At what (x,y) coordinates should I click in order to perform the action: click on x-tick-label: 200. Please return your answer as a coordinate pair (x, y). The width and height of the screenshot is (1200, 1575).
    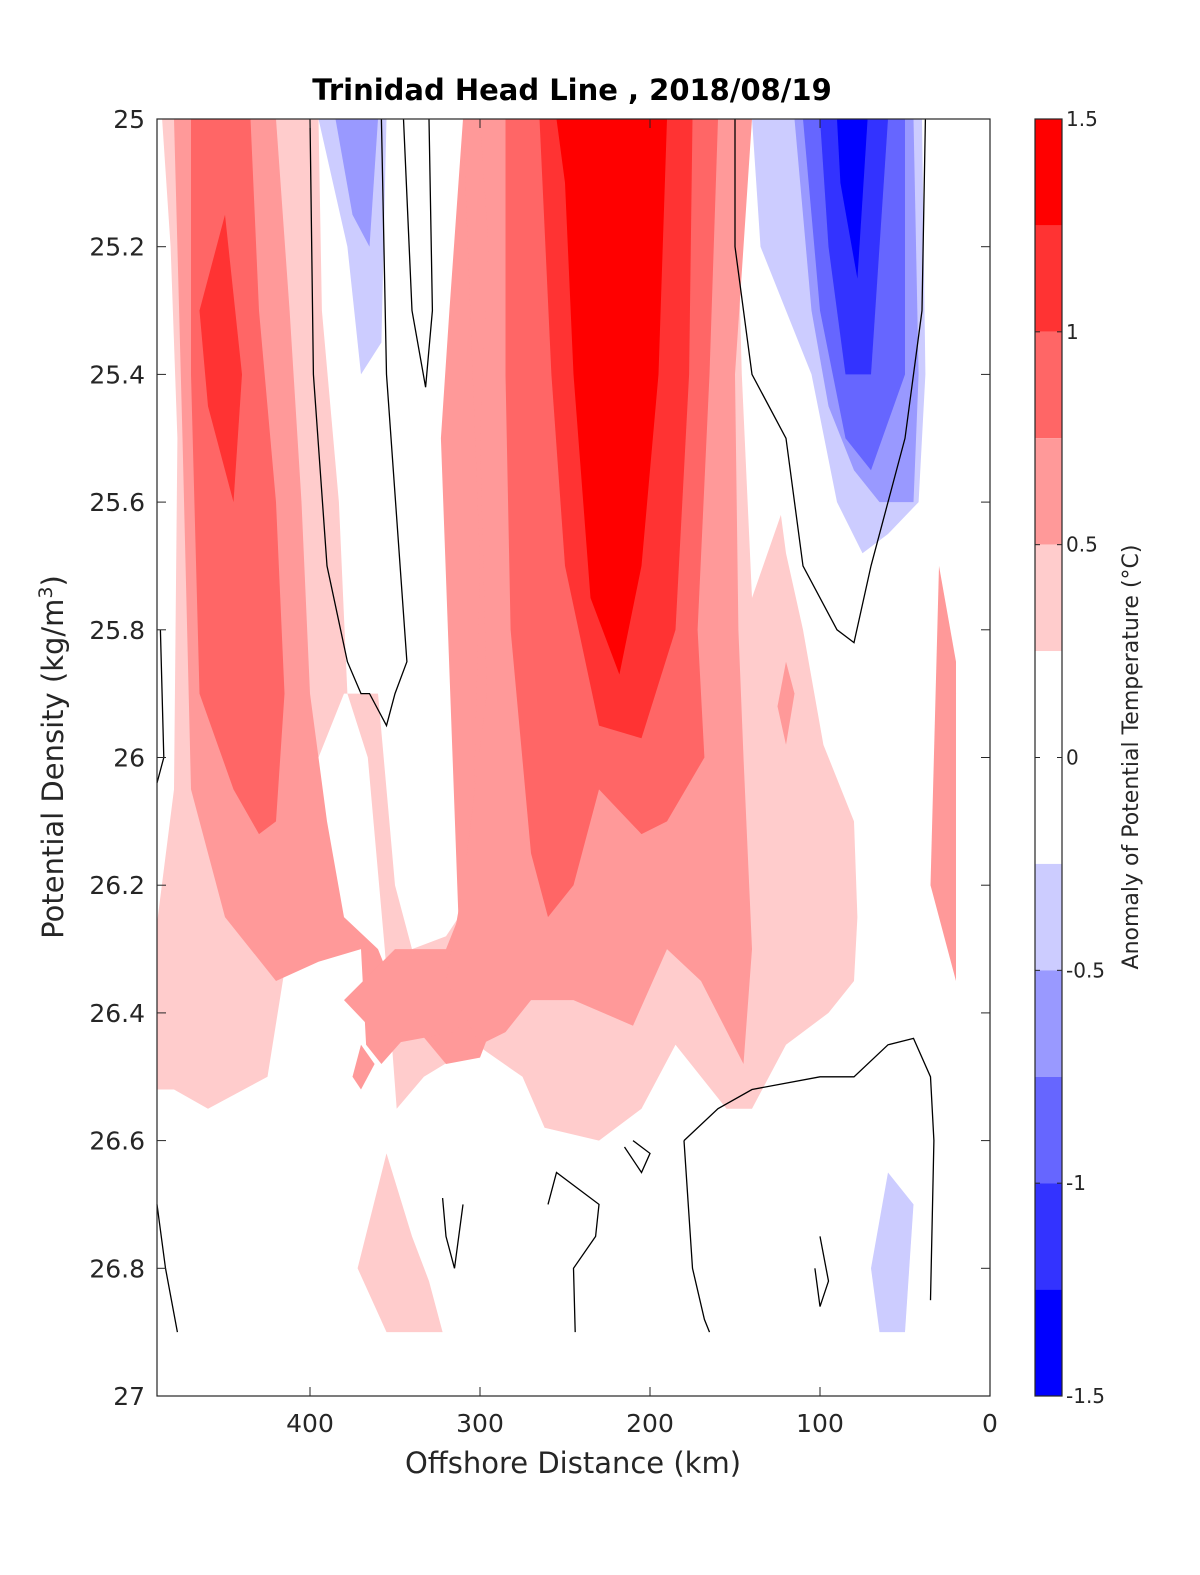
    Looking at the image, I should click on (650, 1423).